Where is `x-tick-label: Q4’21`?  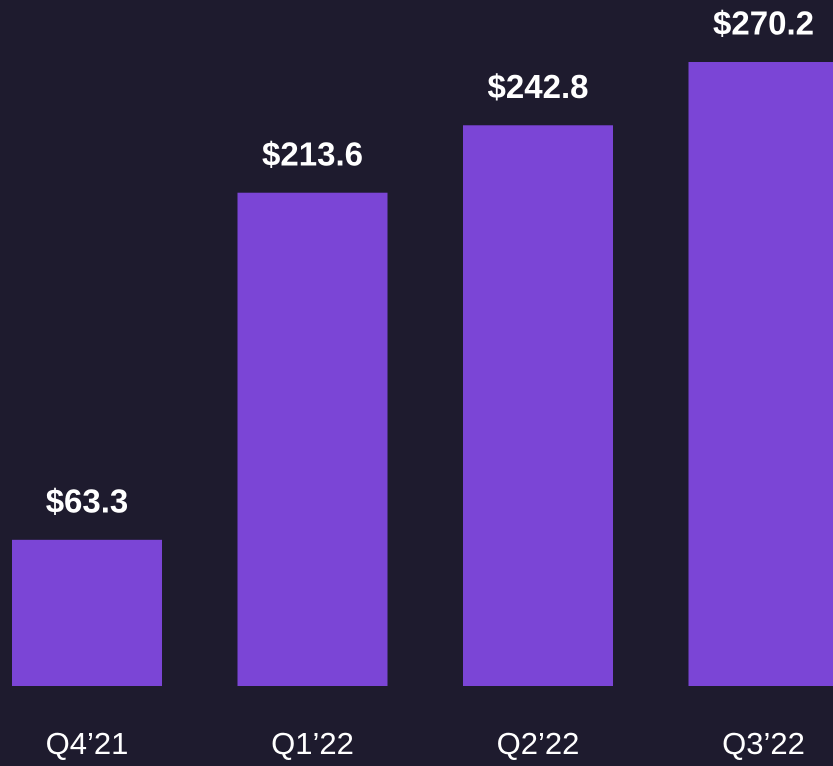
x-tick-label: Q4’21 is located at coordinates (87, 743).